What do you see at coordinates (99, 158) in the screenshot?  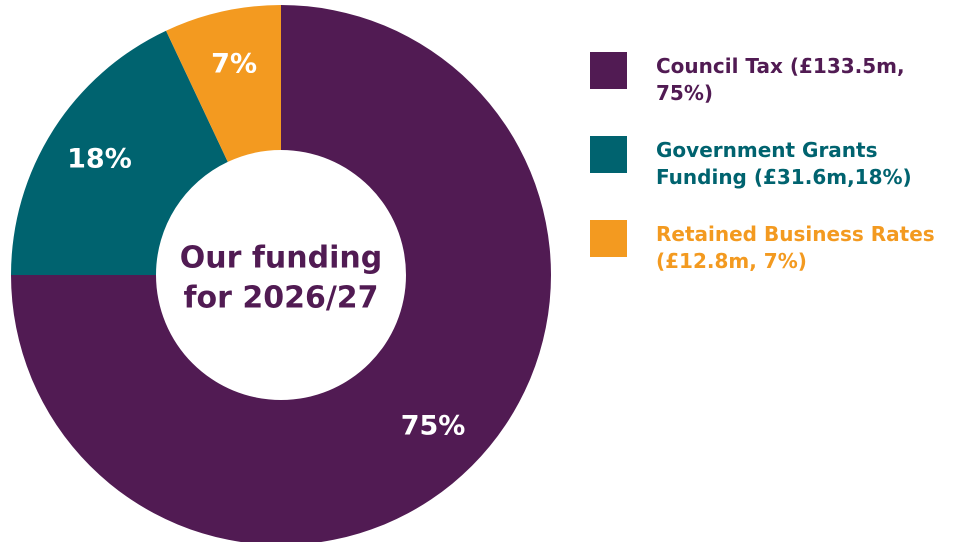 I see `slice-label-government-grants: 18%` at bounding box center [99, 158].